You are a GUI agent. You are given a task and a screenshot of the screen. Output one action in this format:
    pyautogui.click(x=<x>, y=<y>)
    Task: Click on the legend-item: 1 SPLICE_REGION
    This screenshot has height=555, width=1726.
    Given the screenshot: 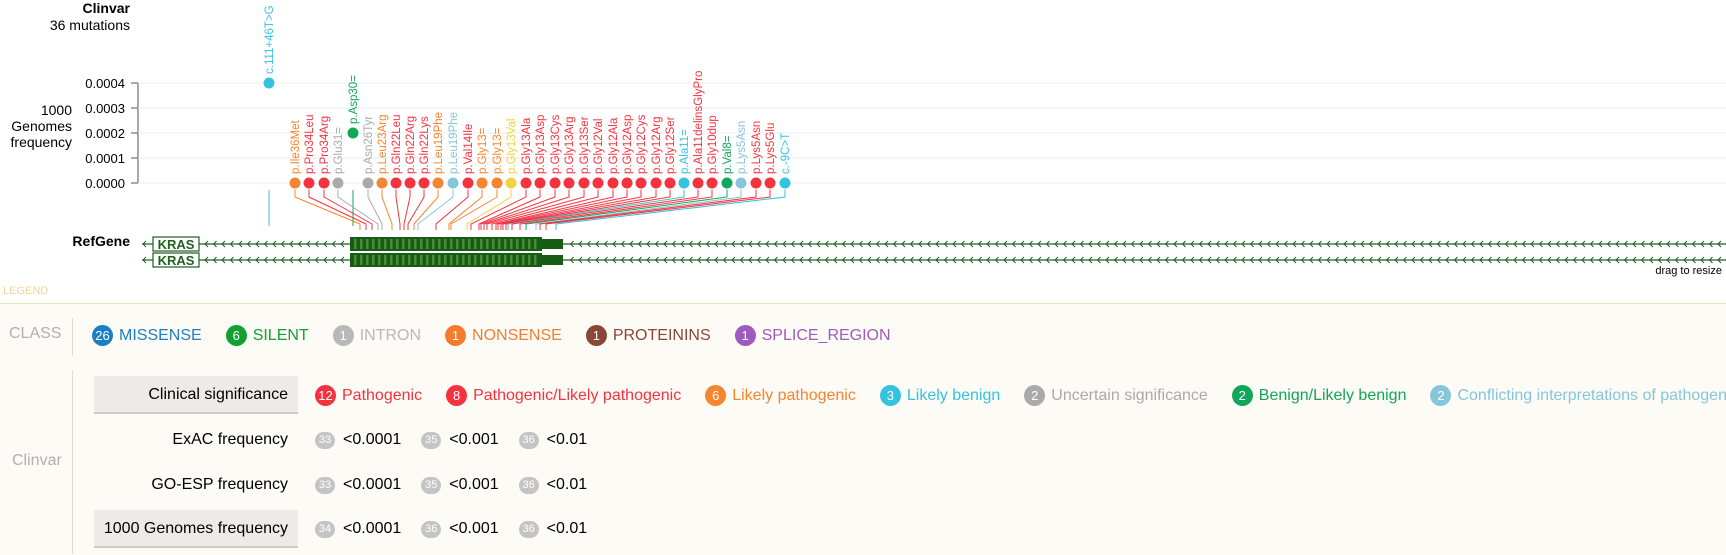 What is the action you would take?
    pyautogui.click(x=812, y=335)
    